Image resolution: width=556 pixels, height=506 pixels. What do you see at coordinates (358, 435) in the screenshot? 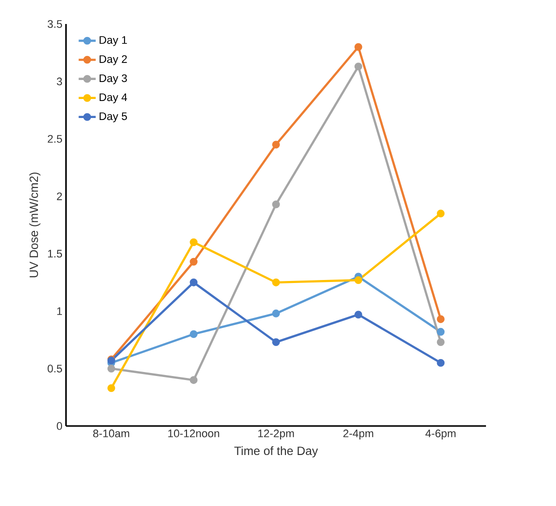
I see `x-tick-label: 2-4pm` at bounding box center [358, 435].